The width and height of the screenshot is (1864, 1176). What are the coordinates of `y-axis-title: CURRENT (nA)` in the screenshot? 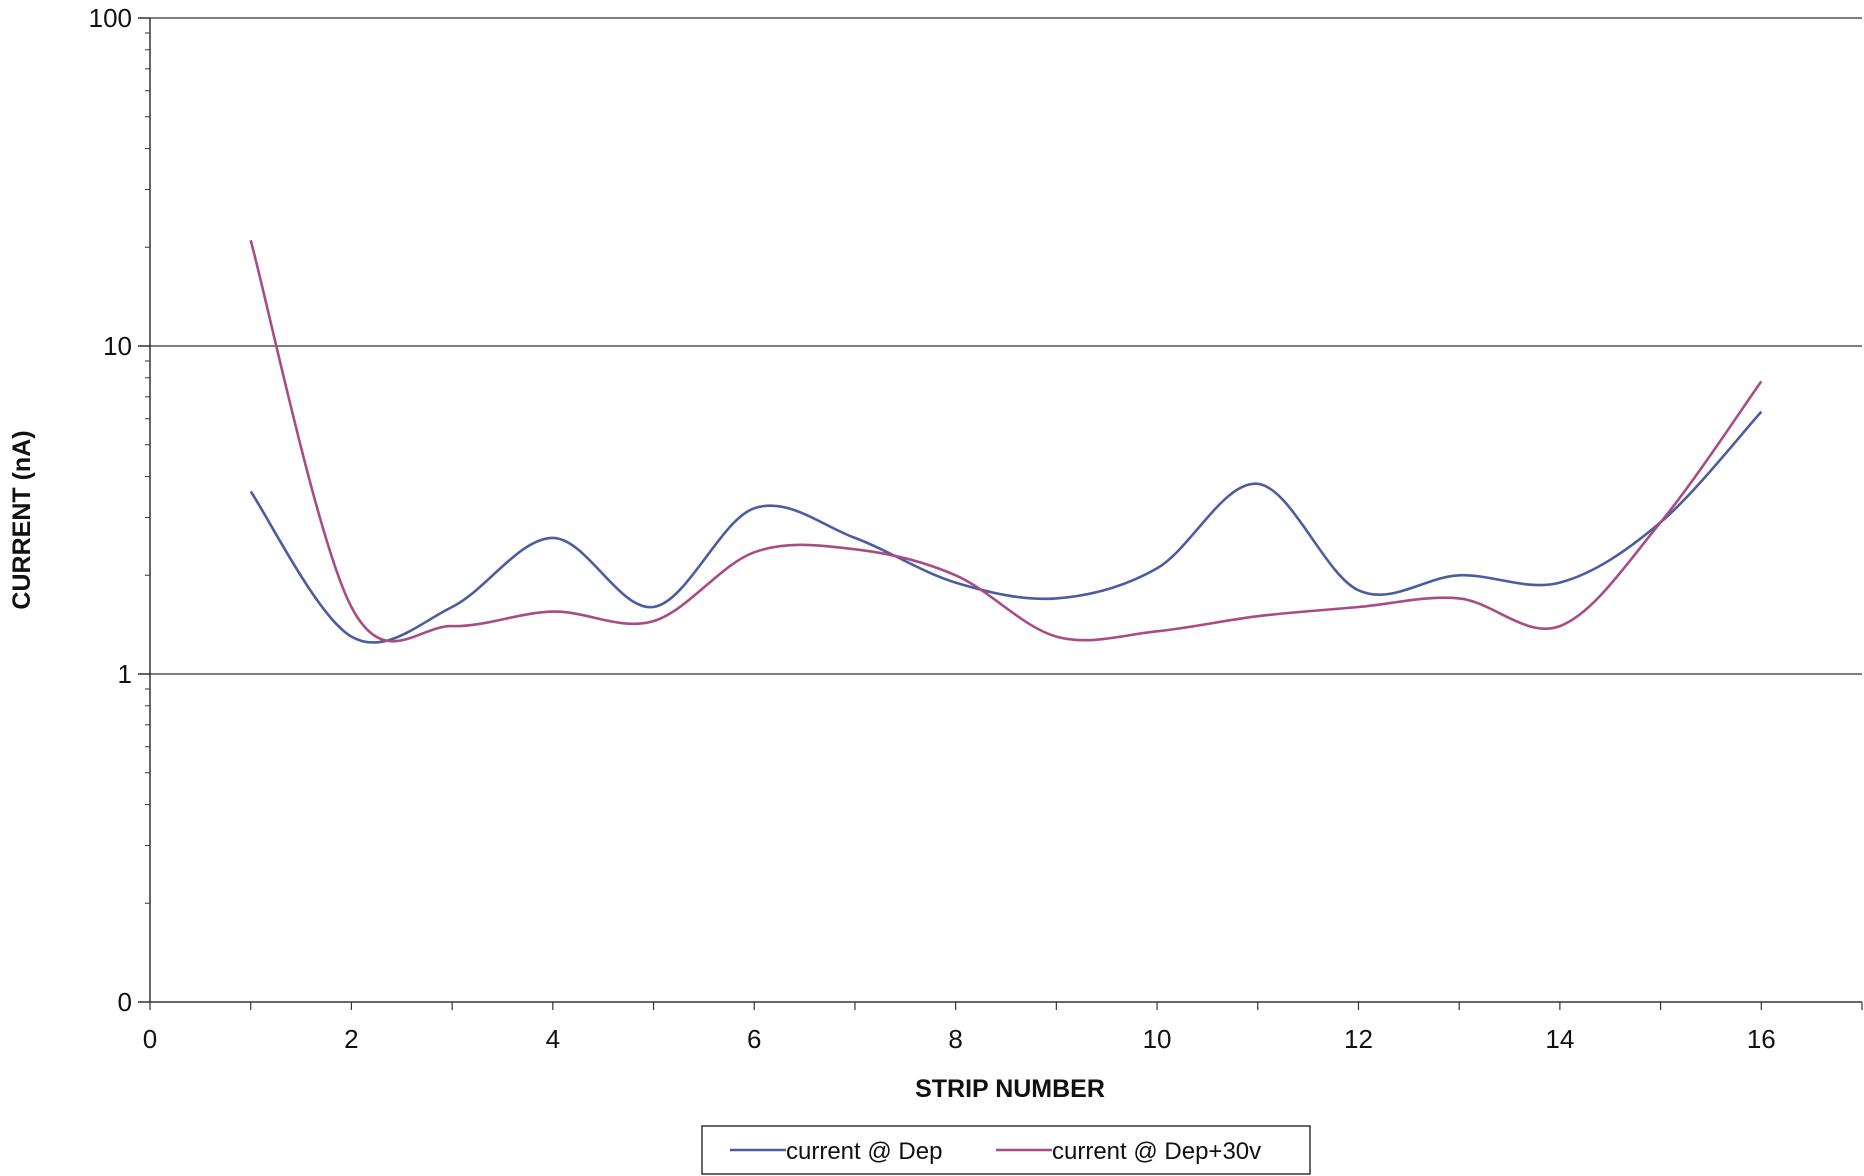 It's located at (22, 519).